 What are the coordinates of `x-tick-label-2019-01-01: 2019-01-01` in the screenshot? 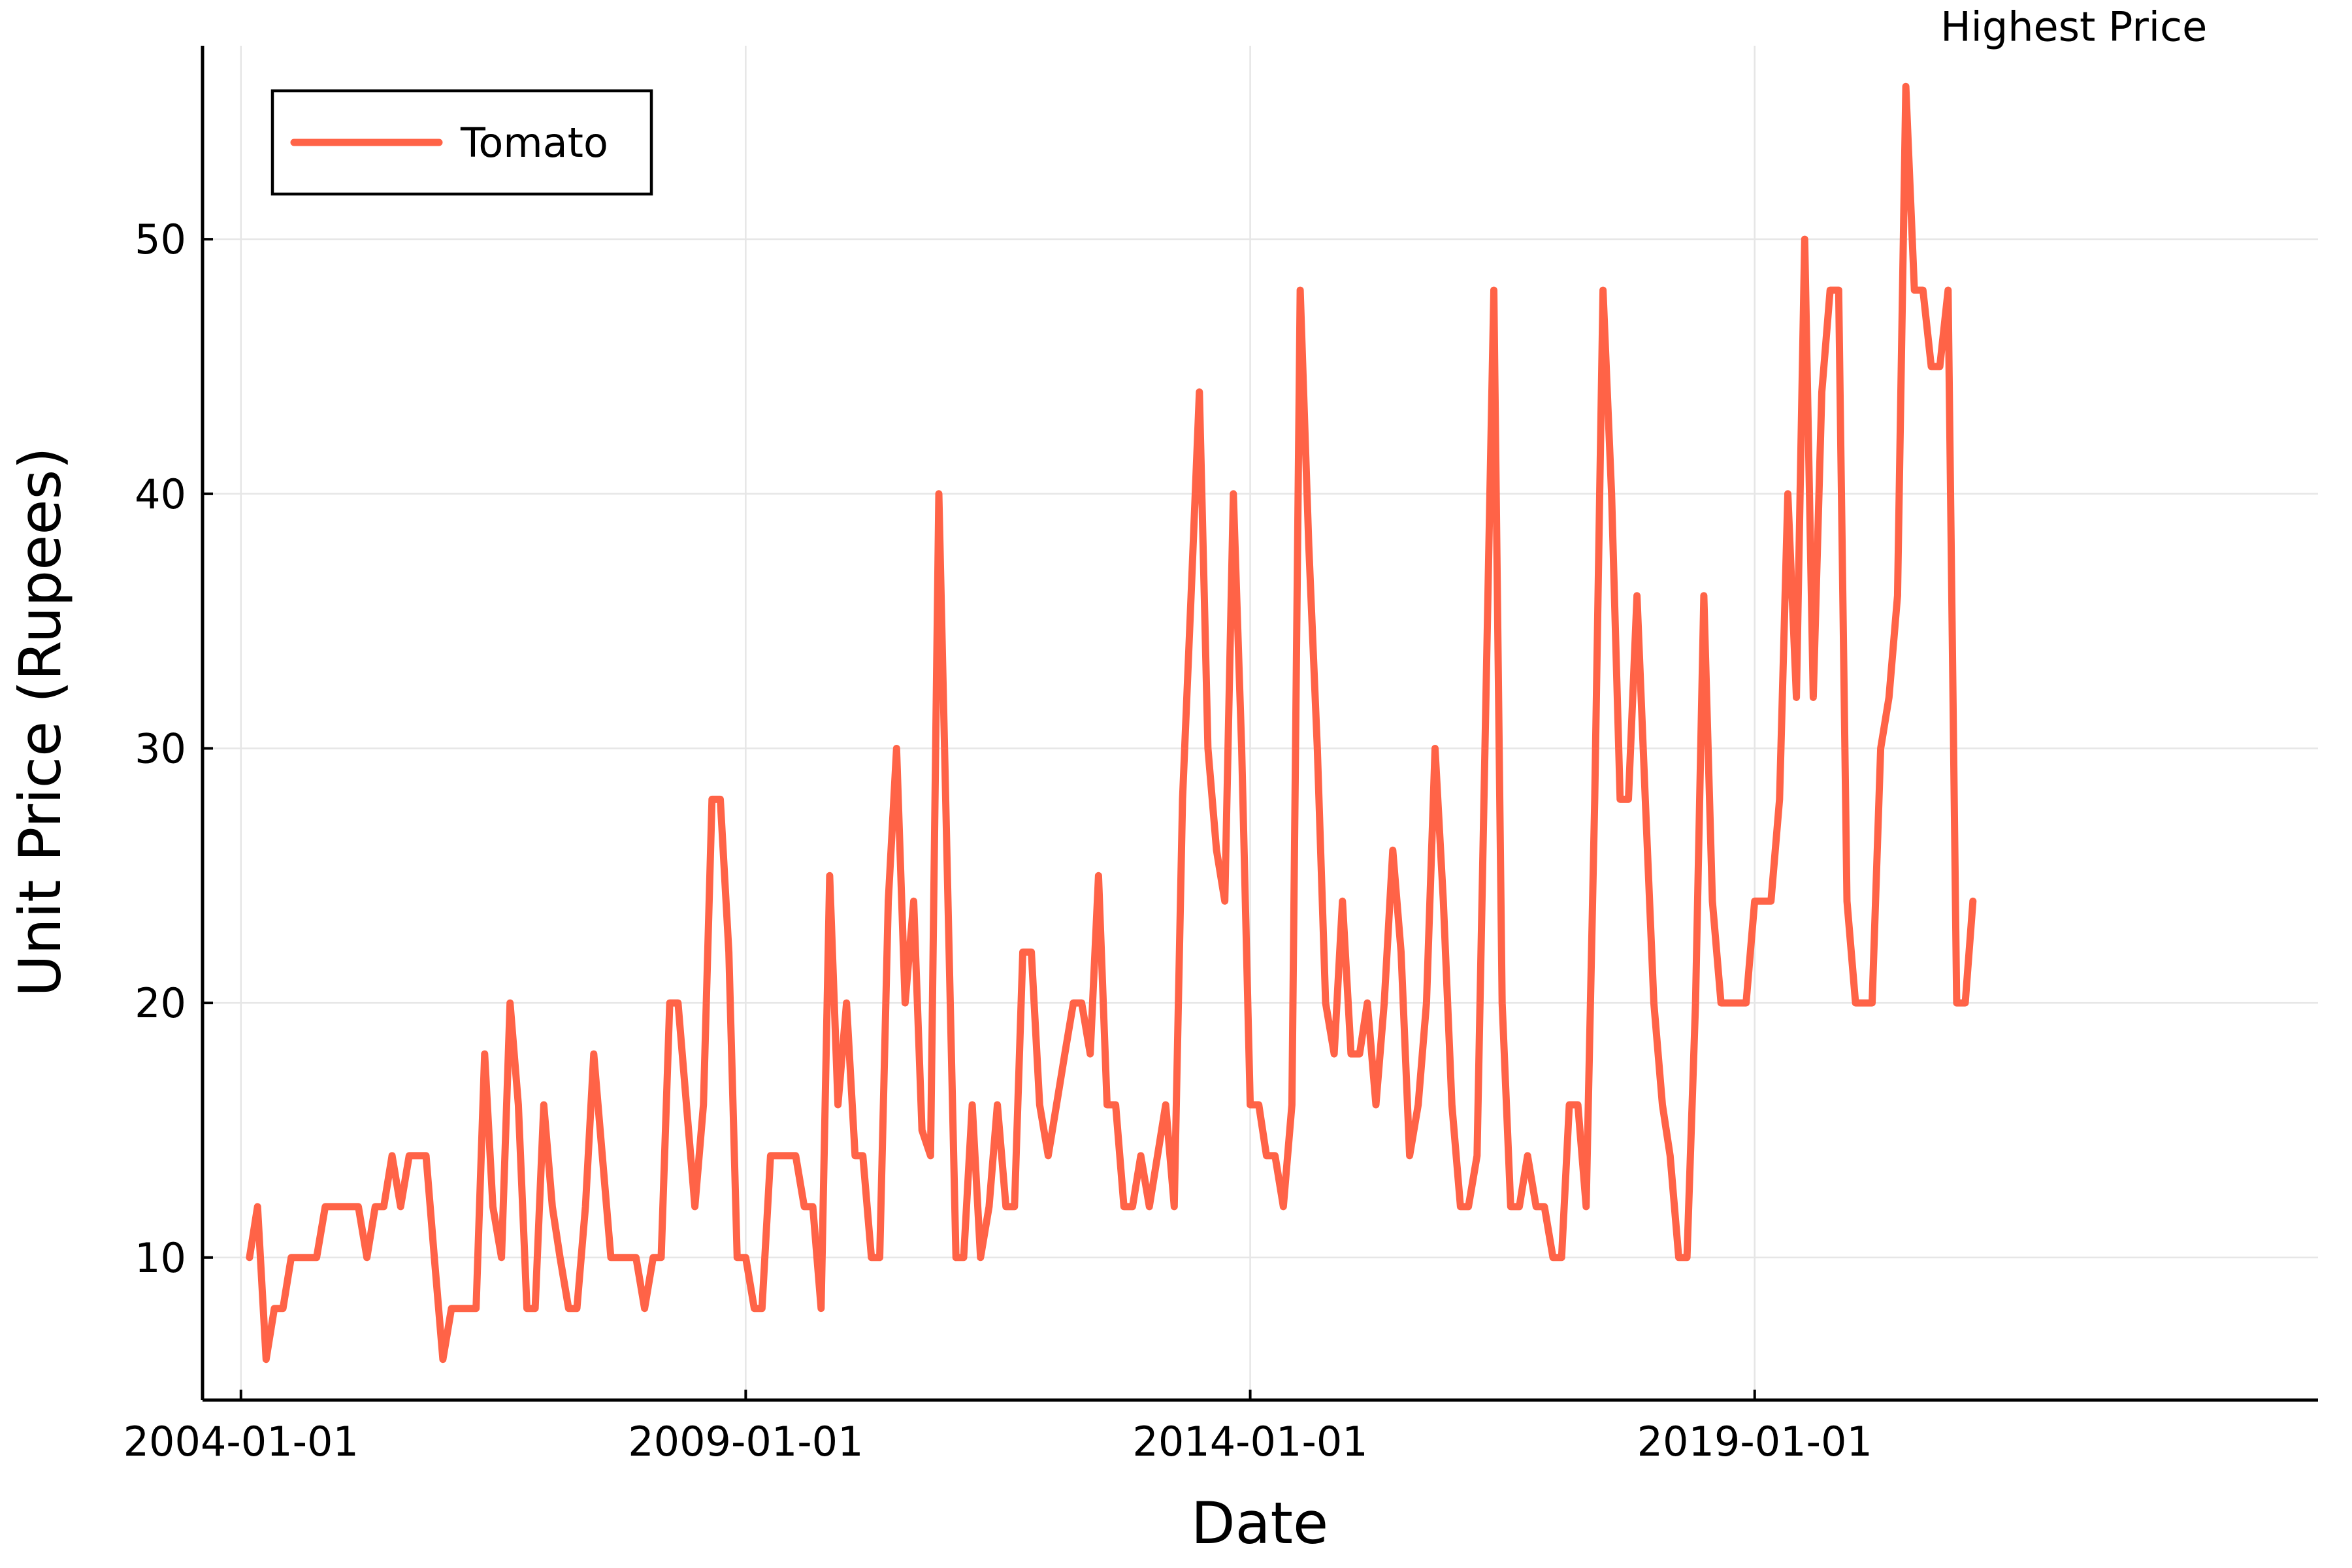 It's located at (1754, 1441).